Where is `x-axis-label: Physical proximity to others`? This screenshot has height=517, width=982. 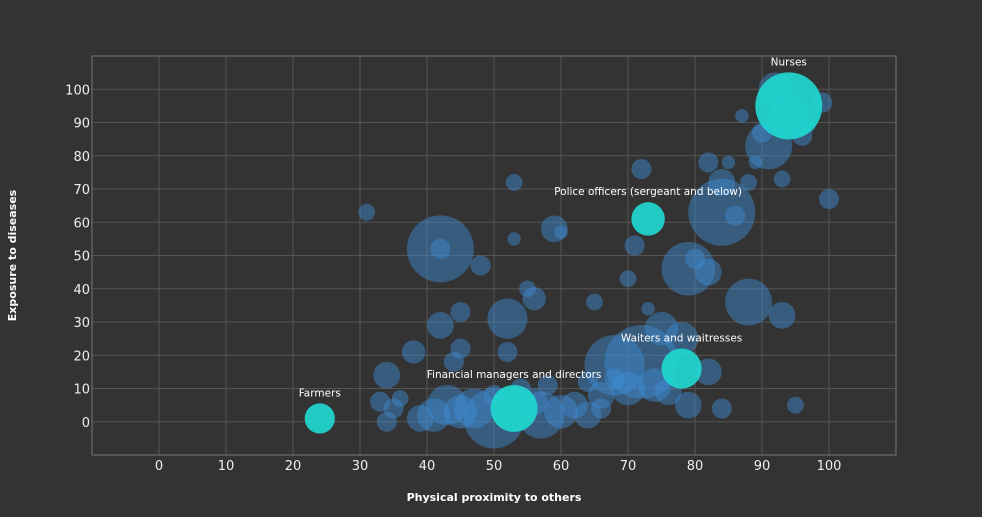
x-axis-label: Physical proximity to others is located at coordinates (494, 497).